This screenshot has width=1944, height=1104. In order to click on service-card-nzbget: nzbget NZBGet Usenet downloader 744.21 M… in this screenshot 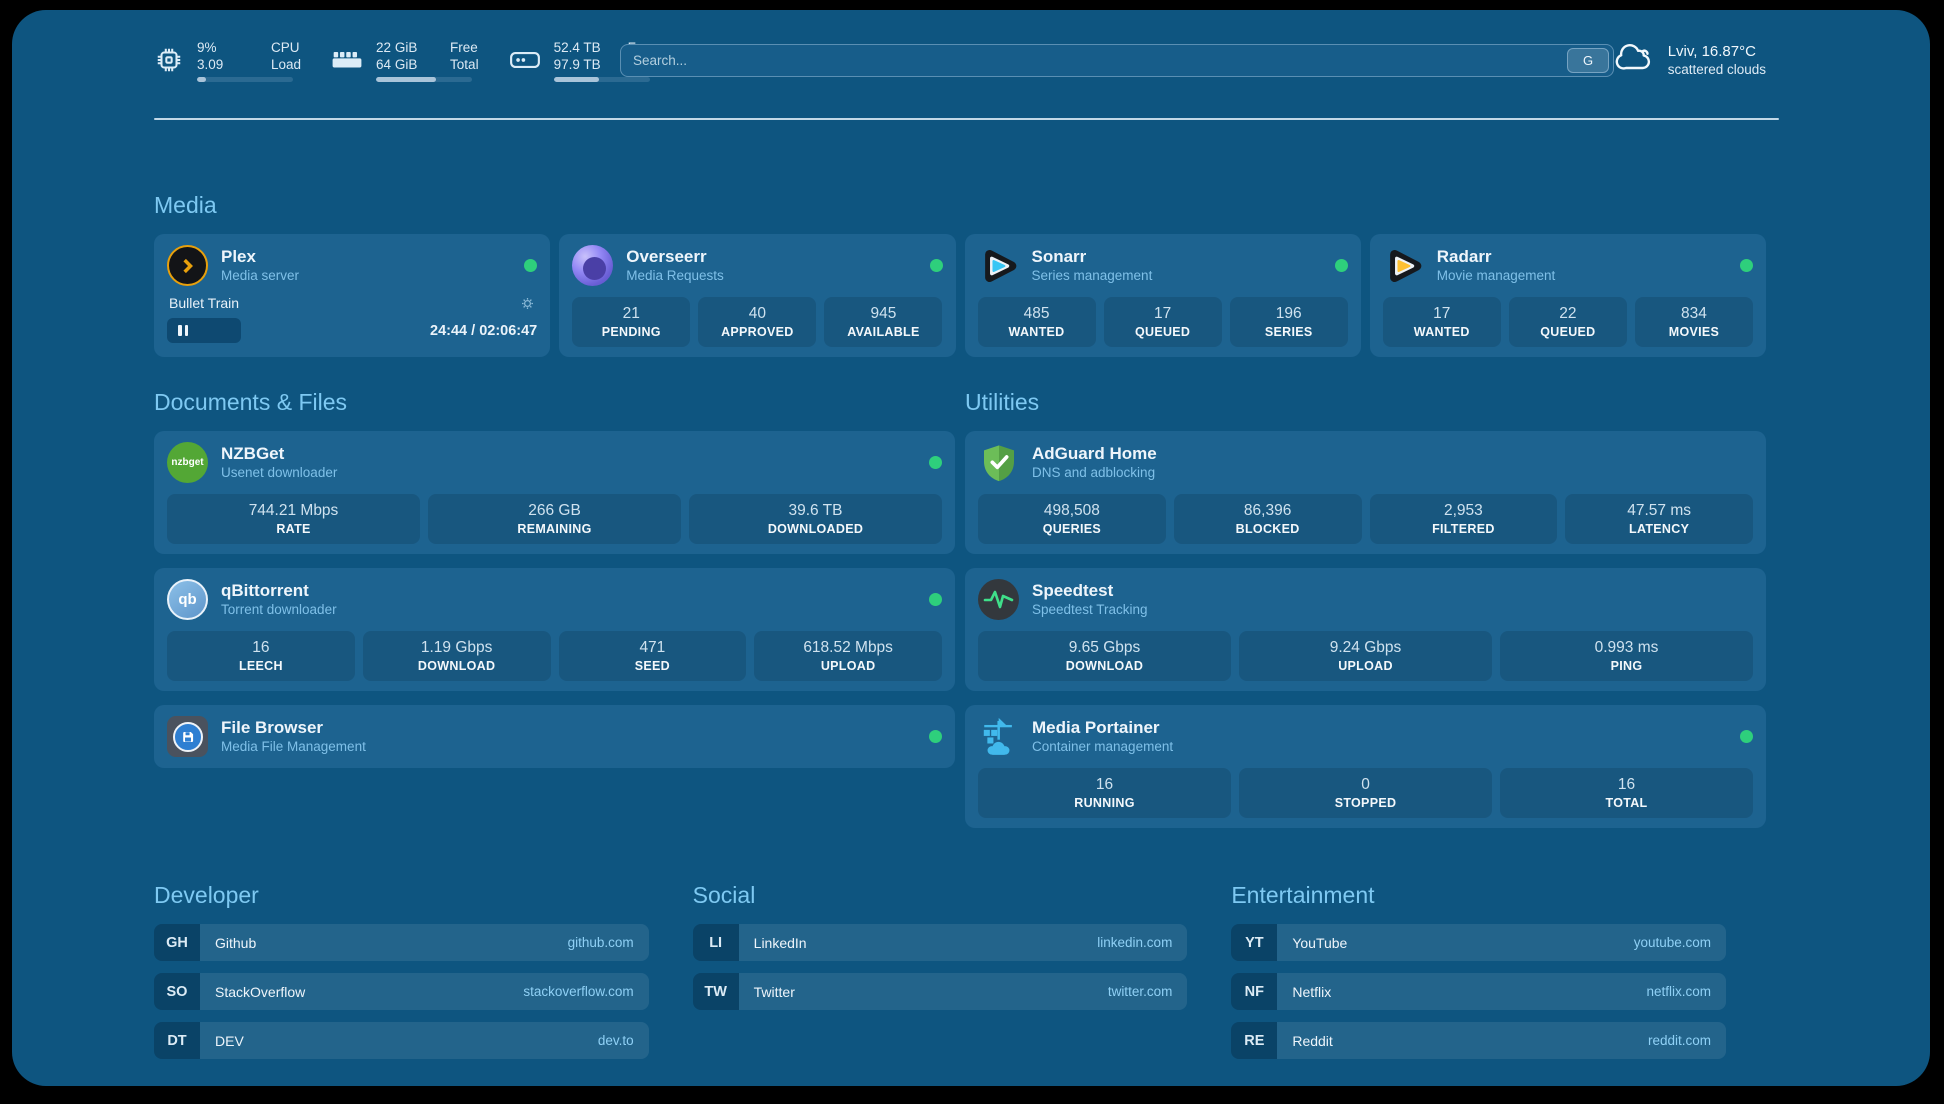, I will do `click(554, 492)`.